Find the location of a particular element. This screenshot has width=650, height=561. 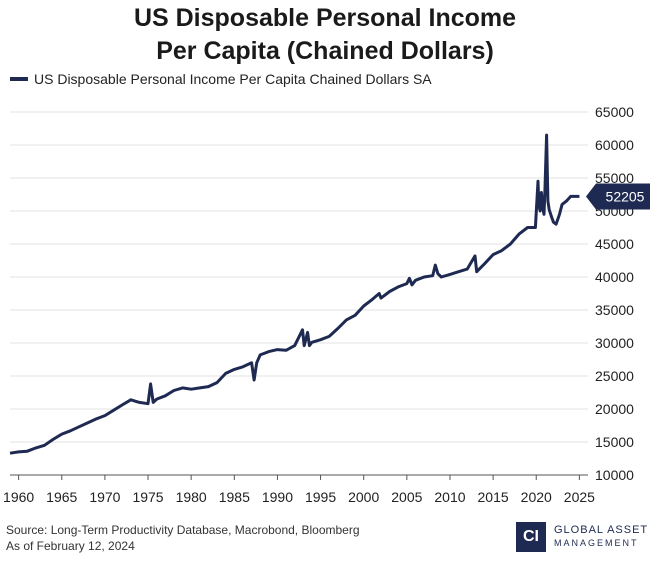

logo-mark: CI is located at coordinates (531, 537).